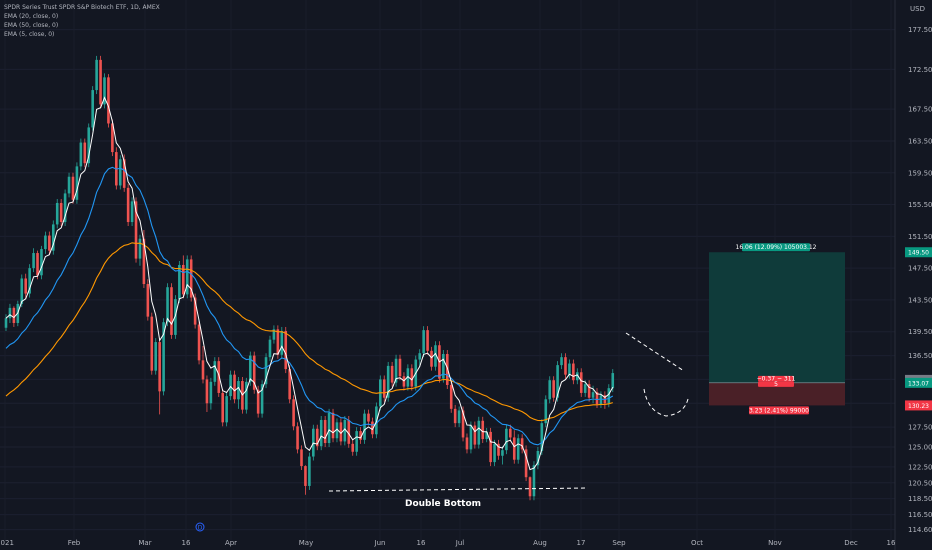 This screenshot has width=932, height=550. What do you see at coordinates (920, 30) in the screenshot?
I see `y-tick-label: 177.50` at bounding box center [920, 30].